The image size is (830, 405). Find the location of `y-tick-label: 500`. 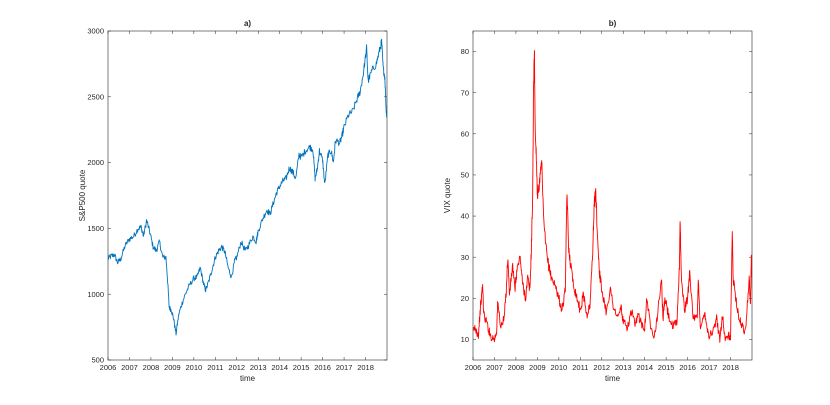

y-tick-label: 500 is located at coordinates (97, 360).